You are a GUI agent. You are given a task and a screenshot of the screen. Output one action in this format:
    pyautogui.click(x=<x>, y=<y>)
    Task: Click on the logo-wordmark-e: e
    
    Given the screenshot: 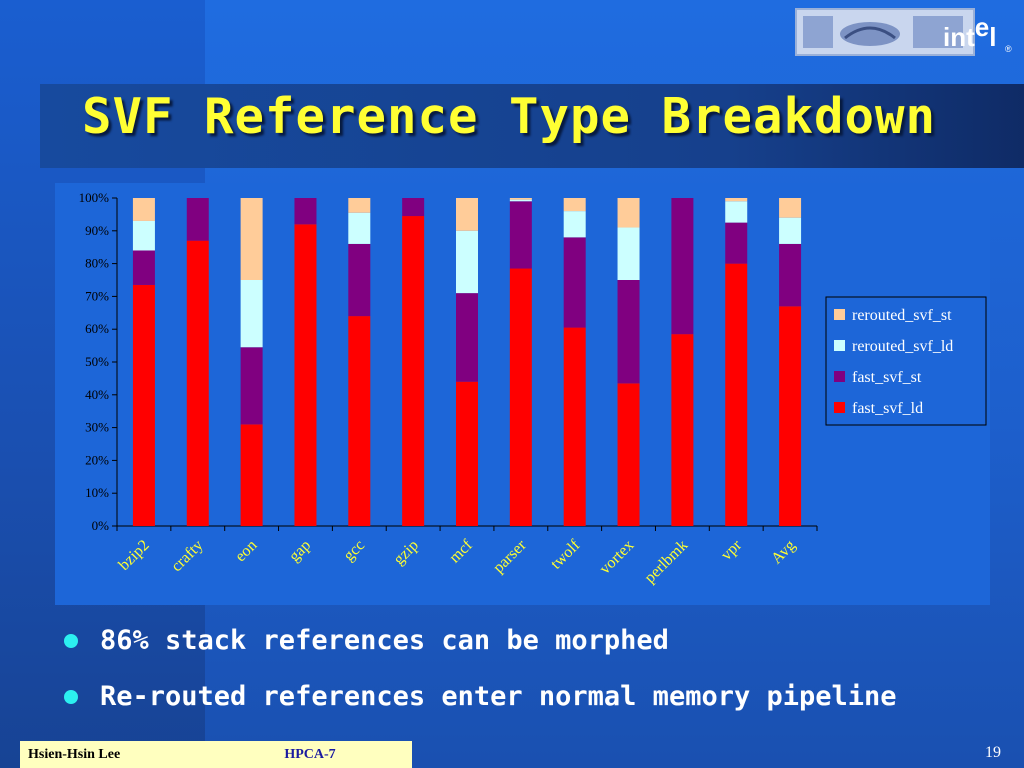 What is the action you would take?
    pyautogui.click(x=982, y=27)
    